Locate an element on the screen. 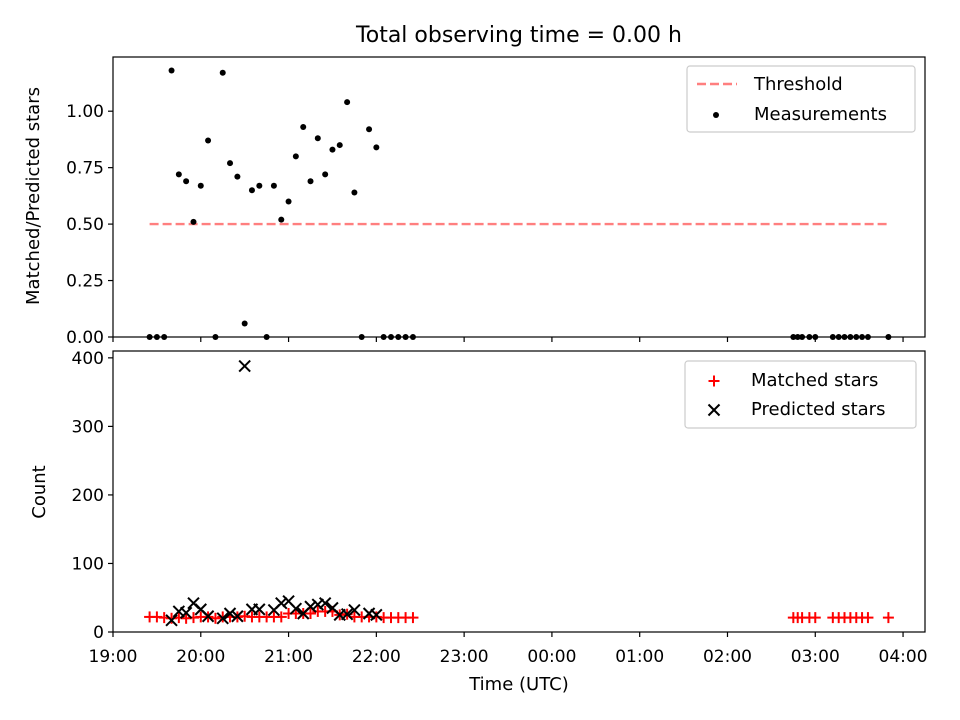  x-tick-label: 22:00 is located at coordinates (376, 657).